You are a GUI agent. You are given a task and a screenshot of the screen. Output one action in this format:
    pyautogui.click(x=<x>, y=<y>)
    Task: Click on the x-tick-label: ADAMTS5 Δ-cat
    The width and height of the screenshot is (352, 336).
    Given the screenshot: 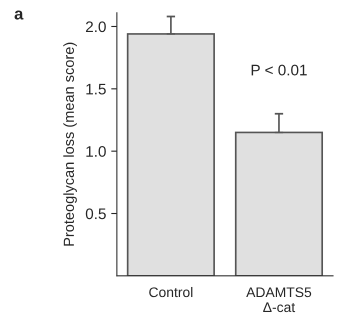 What is the action you would take?
    pyautogui.click(x=279, y=299)
    